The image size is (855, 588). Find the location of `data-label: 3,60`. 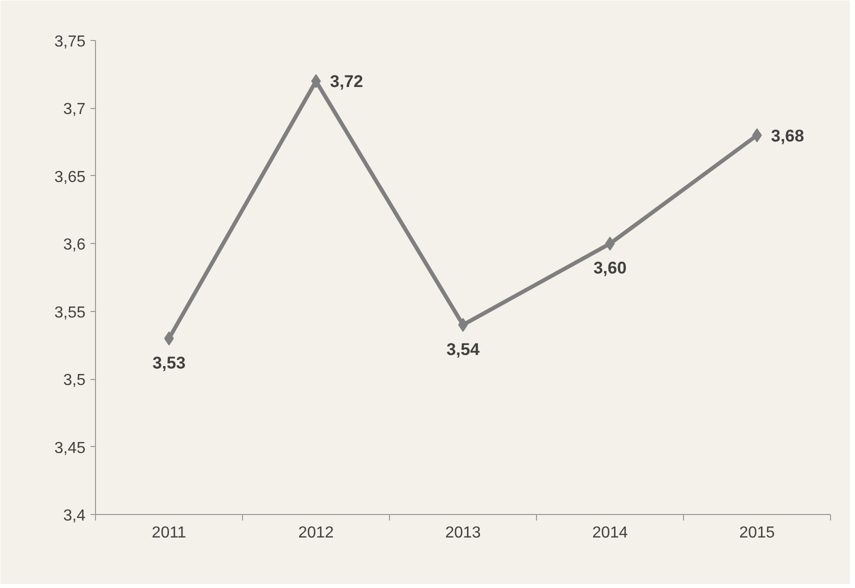

data-label: 3,60 is located at coordinates (610, 268).